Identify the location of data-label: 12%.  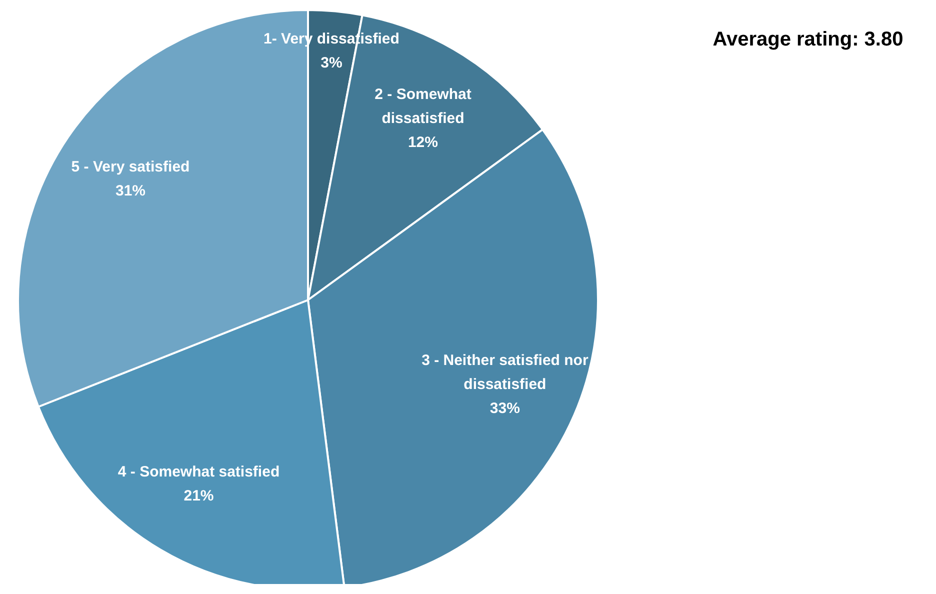
(423, 142).